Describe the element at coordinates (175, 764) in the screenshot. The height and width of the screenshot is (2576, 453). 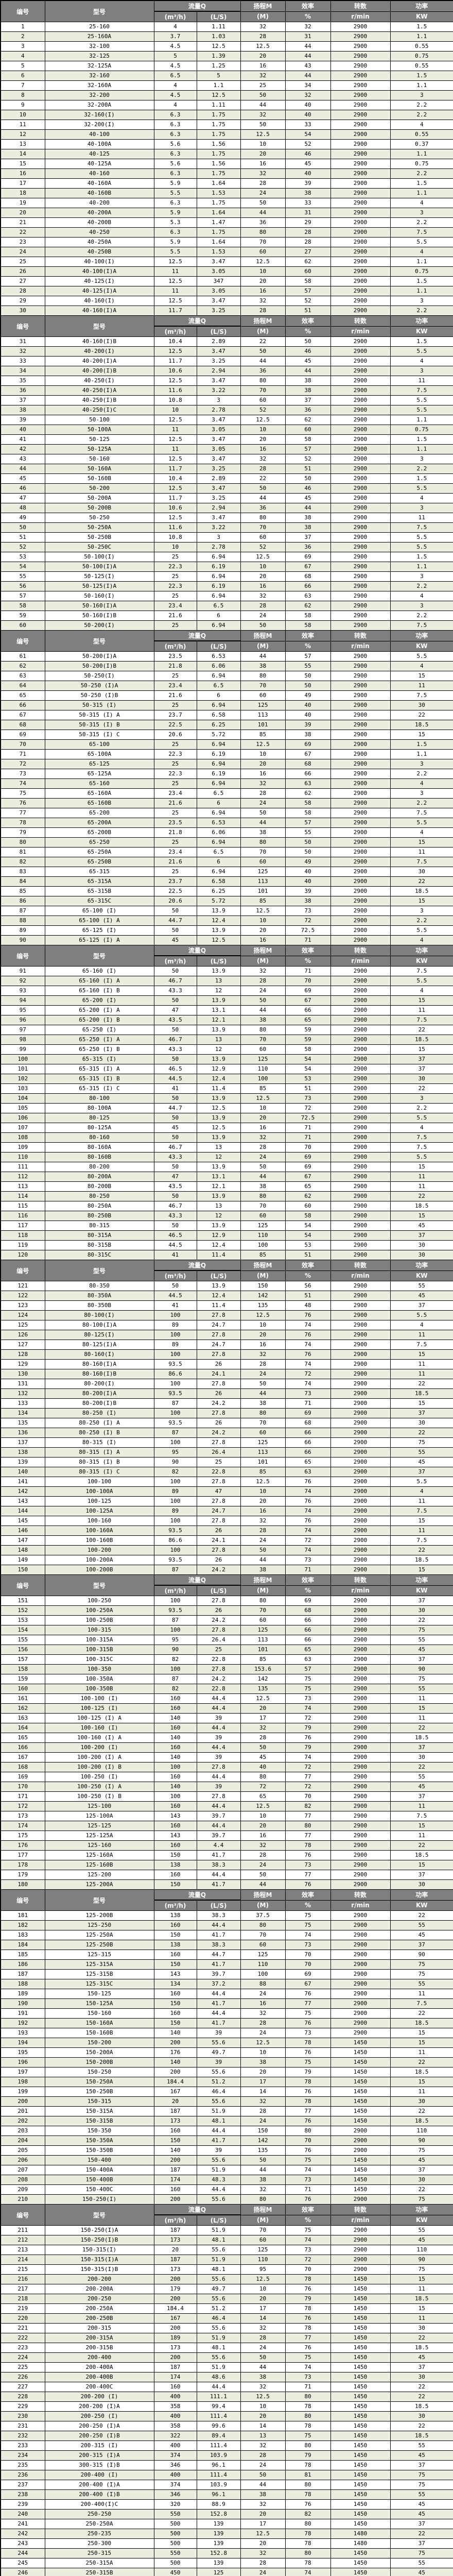
I see `cell-flow-m3h: 25` at that location.